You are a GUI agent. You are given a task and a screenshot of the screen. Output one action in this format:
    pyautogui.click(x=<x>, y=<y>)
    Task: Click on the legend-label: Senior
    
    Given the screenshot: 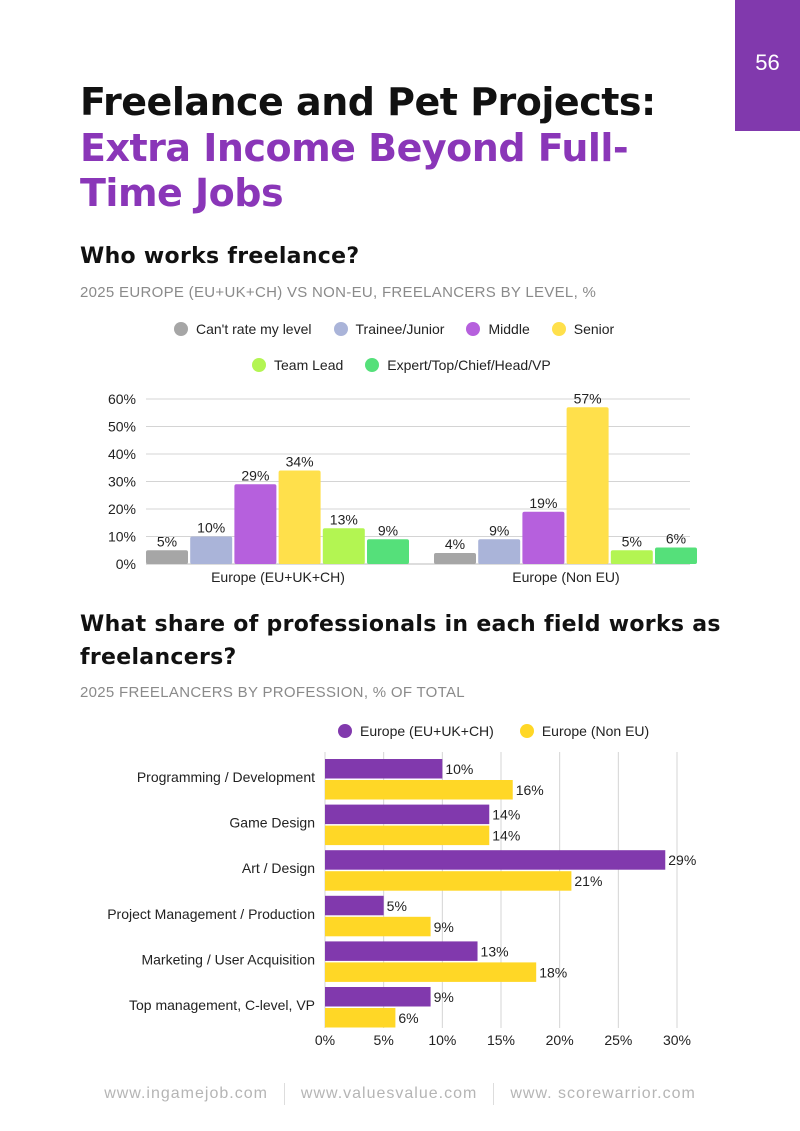 What is the action you would take?
    pyautogui.click(x=594, y=329)
    